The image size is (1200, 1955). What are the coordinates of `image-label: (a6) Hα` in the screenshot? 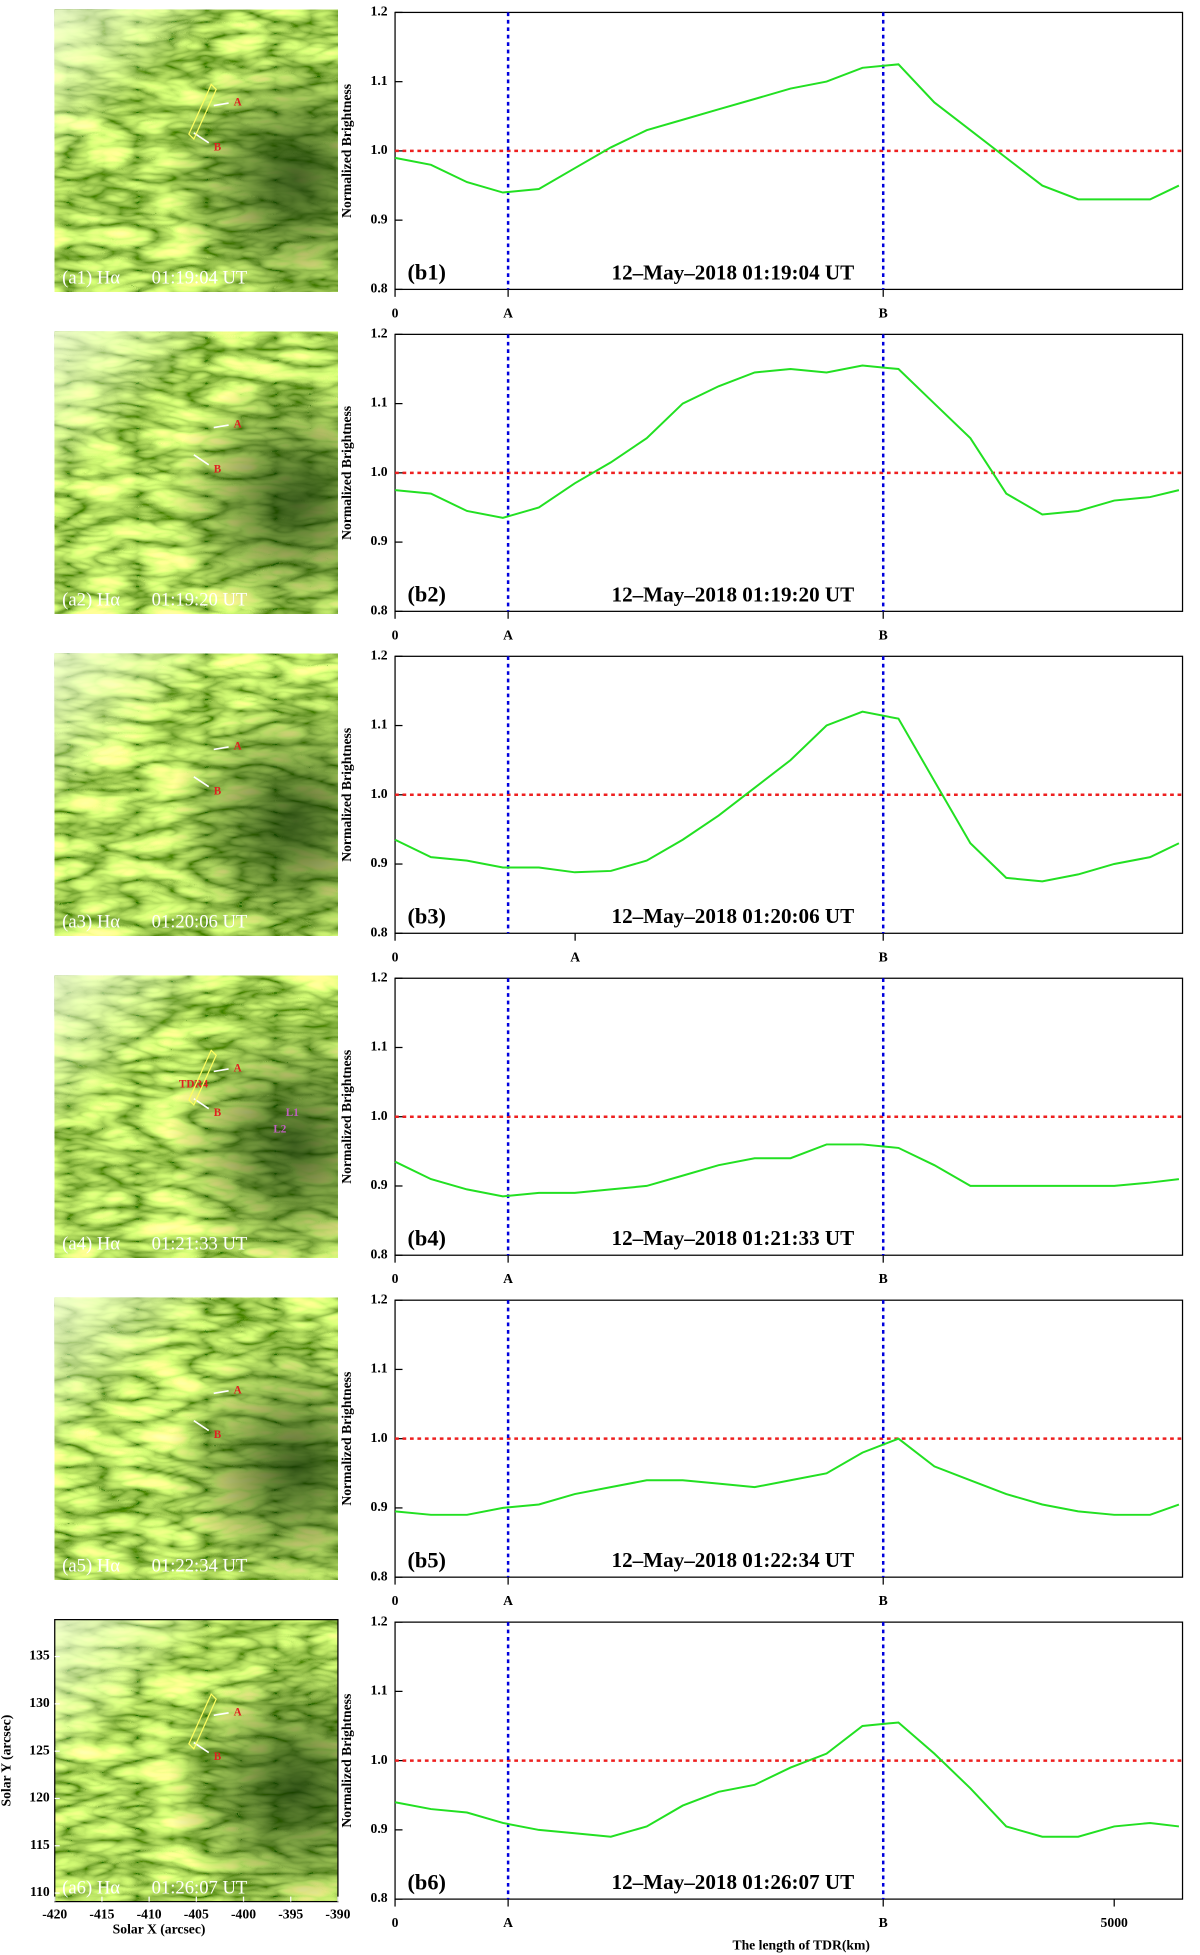 It's located at (91, 1887).